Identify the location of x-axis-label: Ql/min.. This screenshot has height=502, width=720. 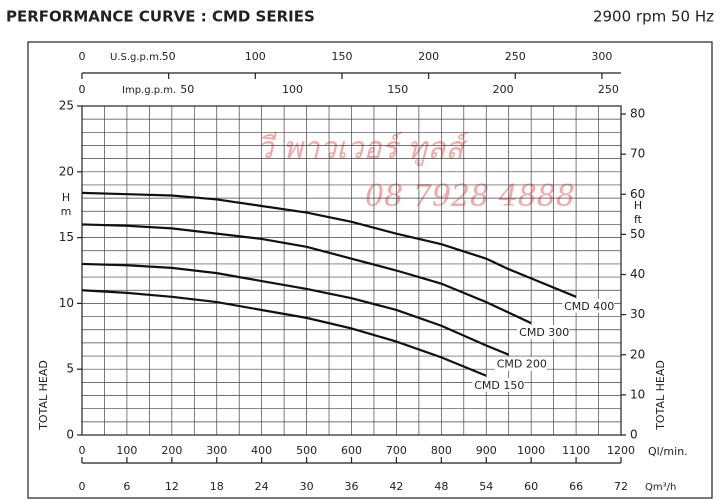
(668, 451).